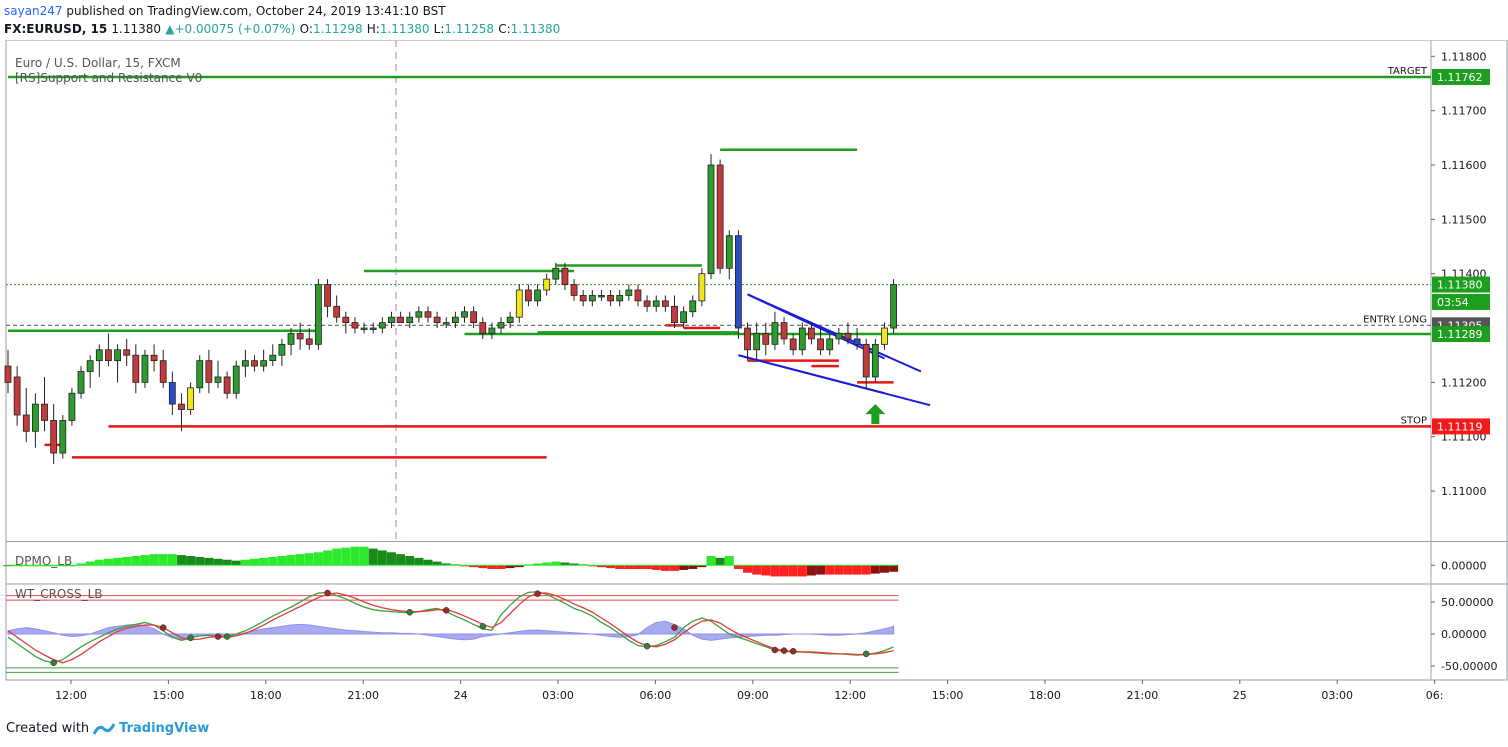 The width and height of the screenshot is (1508, 747). I want to click on author-link: sayan247, so click(33, 11).